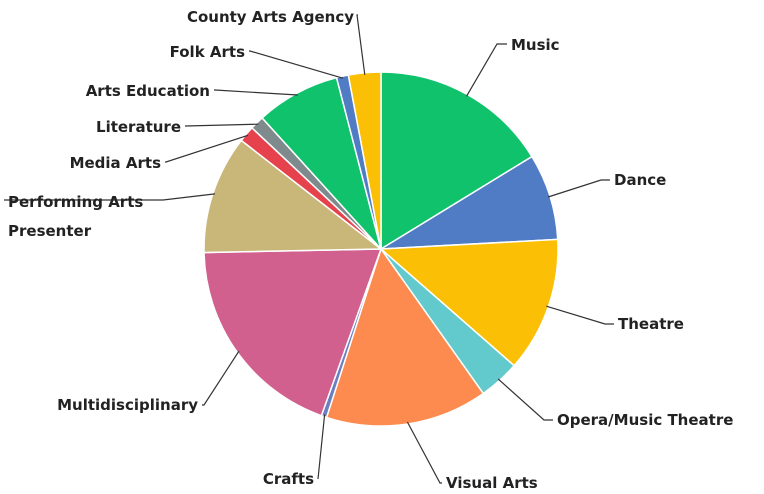 The image size is (764, 494). Describe the element at coordinates (109, 197) in the screenshot. I see `leader-line-performing-arts-presenter` at that location.